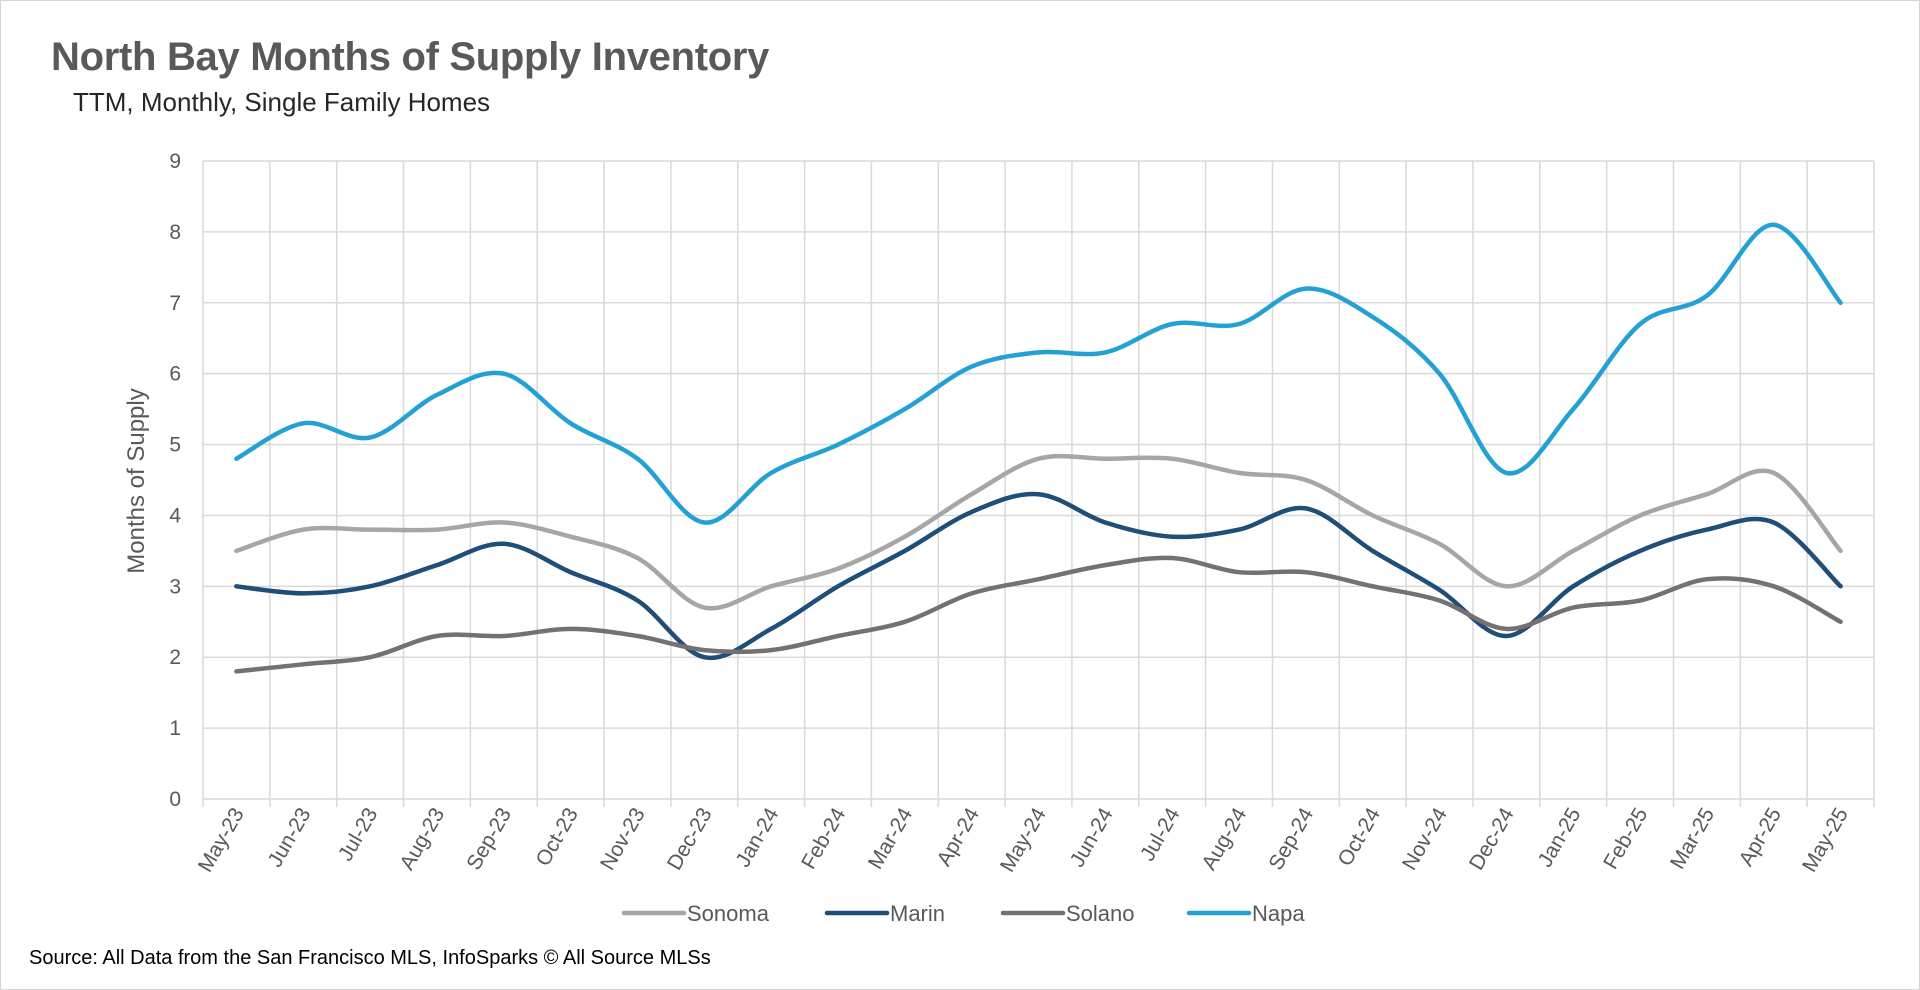 Image resolution: width=1920 pixels, height=990 pixels. What do you see at coordinates (1100, 913) in the screenshot?
I see `legend-label-solano: Solano` at bounding box center [1100, 913].